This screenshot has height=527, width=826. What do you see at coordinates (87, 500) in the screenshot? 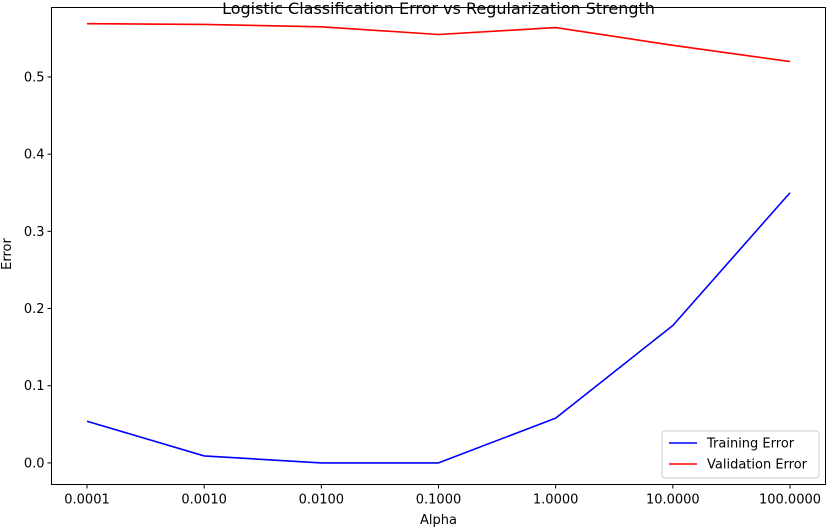
I see `x-tick-label: 0.0001` at bounding box center [87, 500].